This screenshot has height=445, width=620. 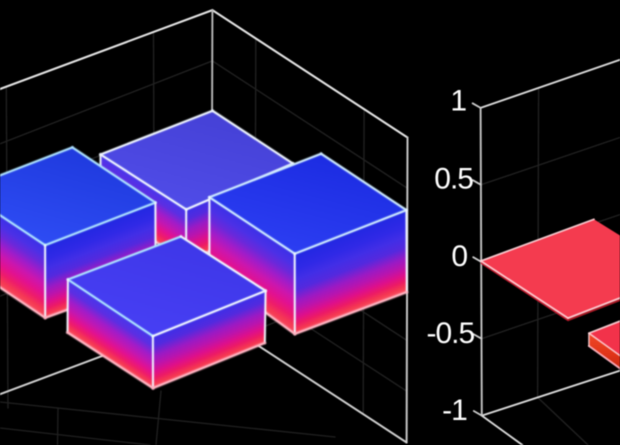 I want to click on svg-text: 0.5, so click(x=453, y=178).